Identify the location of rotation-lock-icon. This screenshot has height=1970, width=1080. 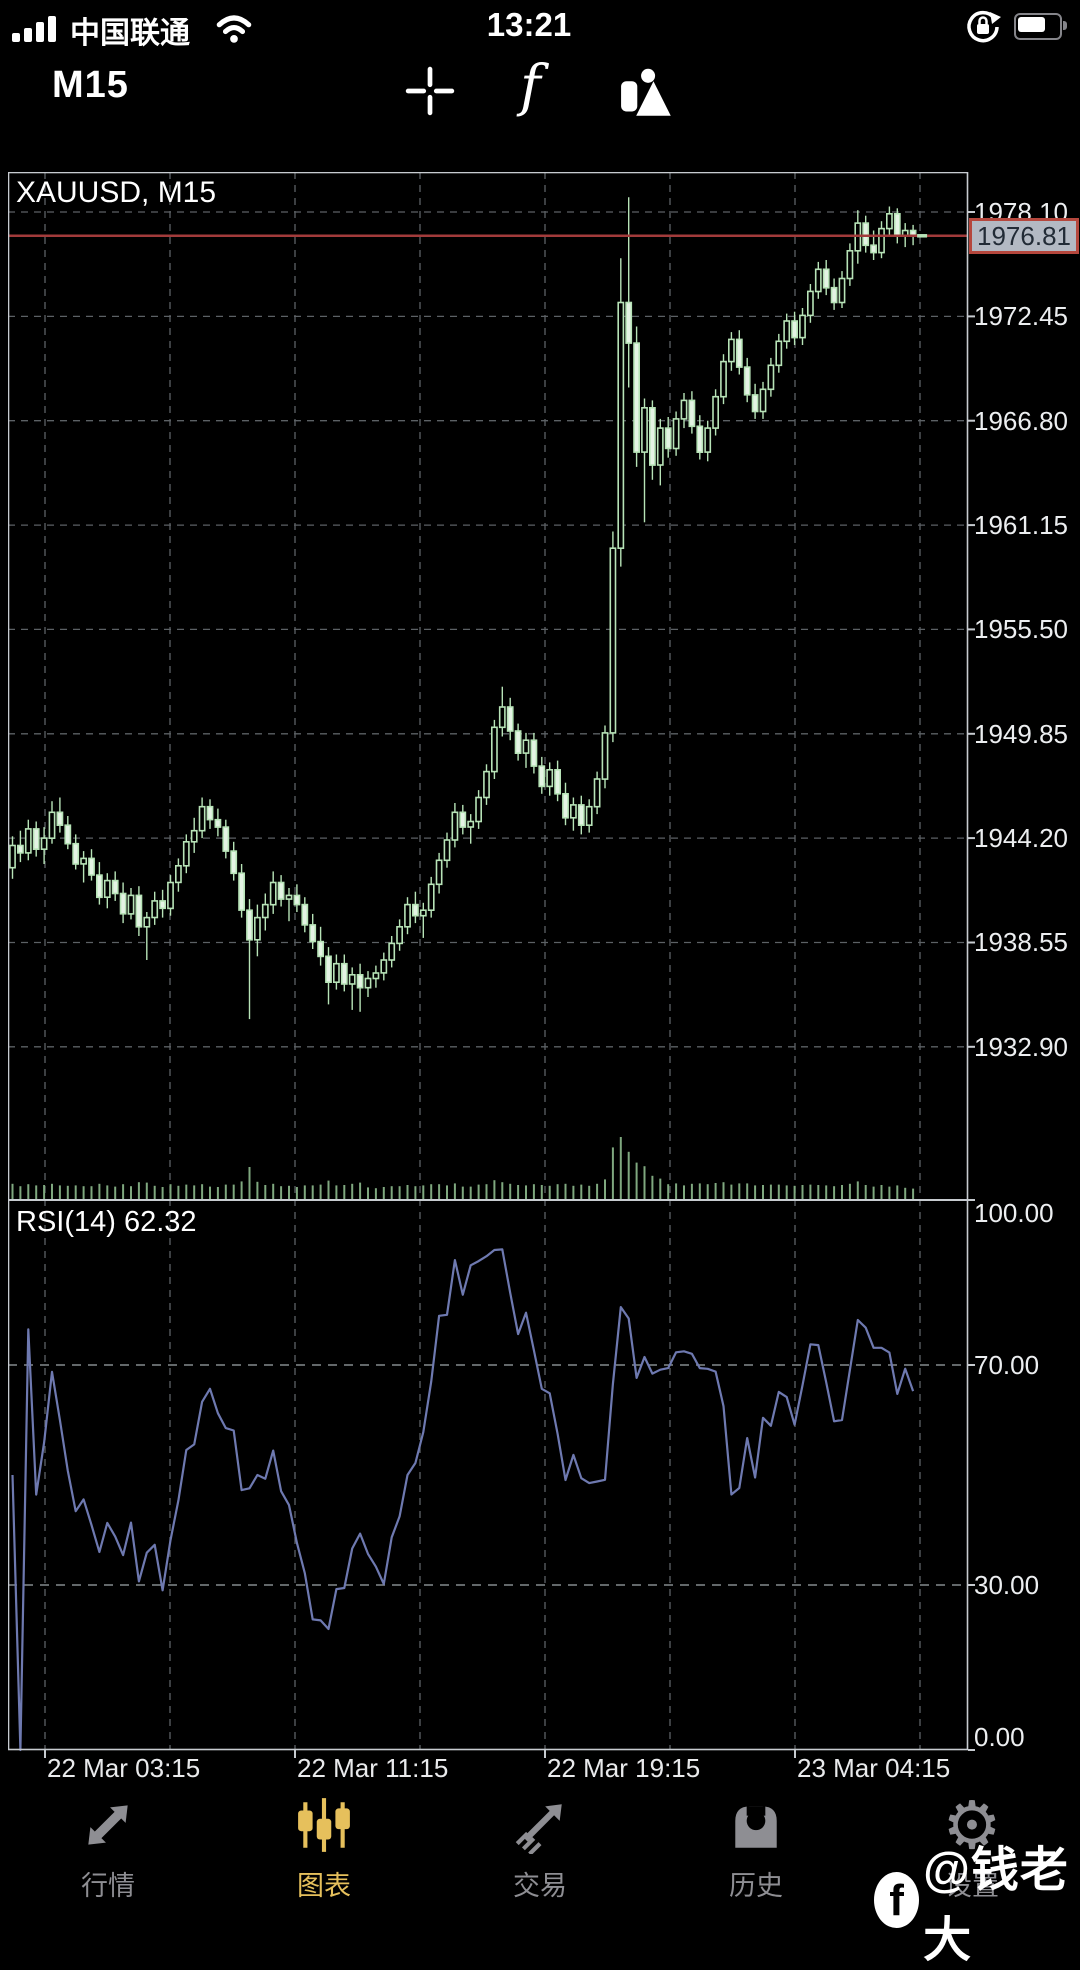
(984, 26).